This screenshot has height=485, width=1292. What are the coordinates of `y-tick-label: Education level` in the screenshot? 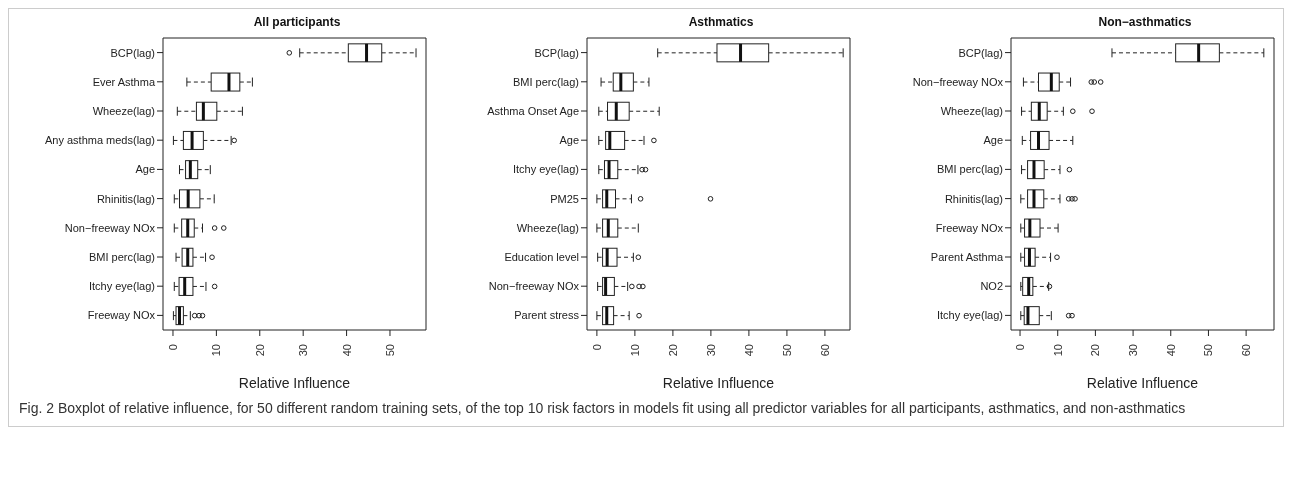 It's located at (541, 256).